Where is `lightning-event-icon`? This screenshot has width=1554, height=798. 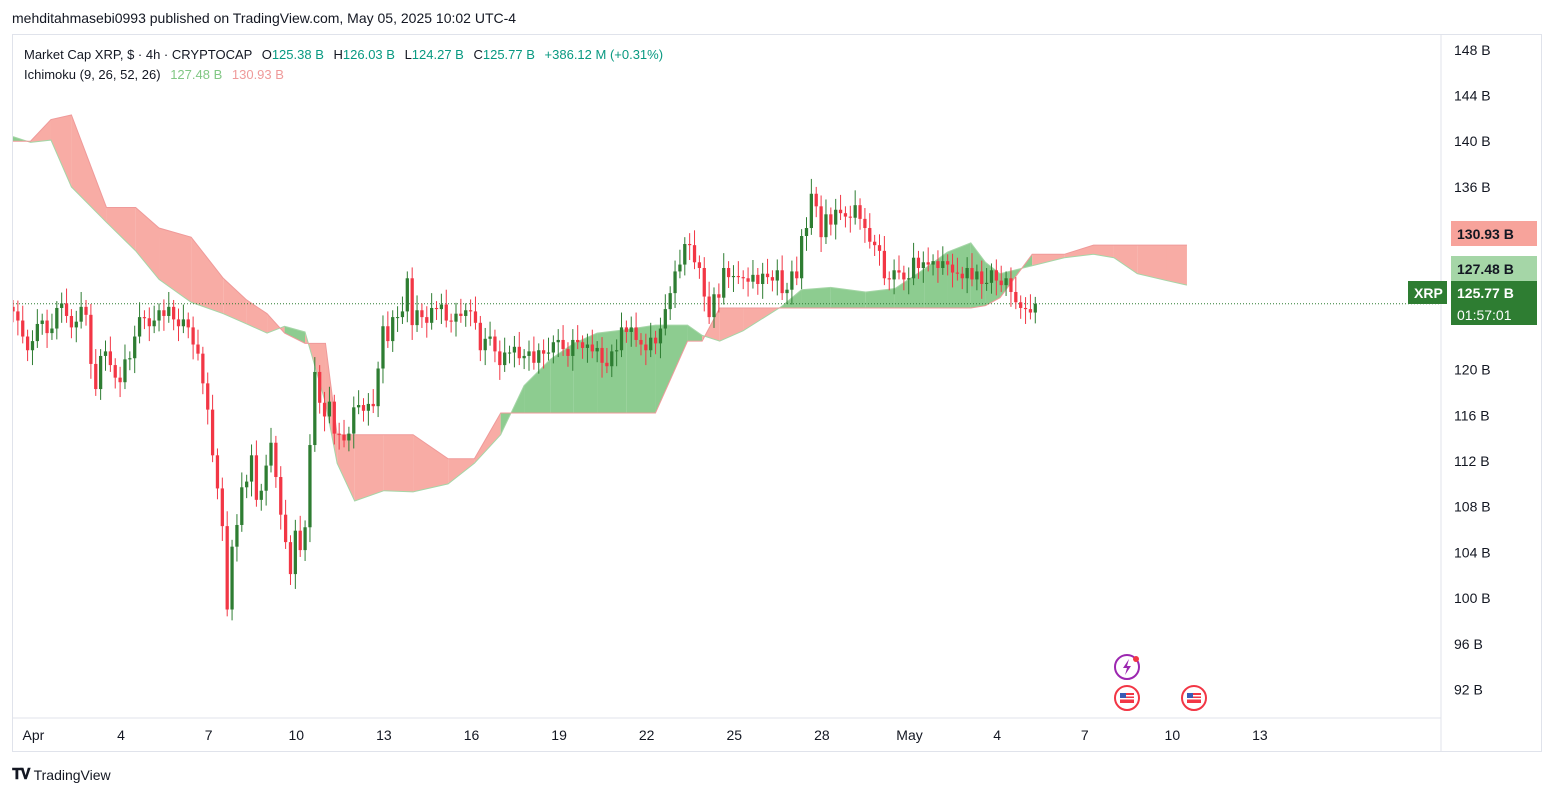
lightning-event-icon is located at coordinates (1127, 667).